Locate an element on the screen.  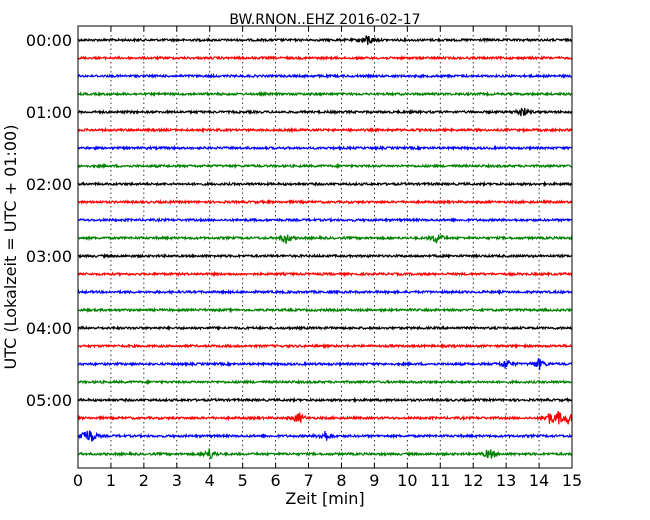
y-tick-label: 05:00 is located at coordinates (49, 400).